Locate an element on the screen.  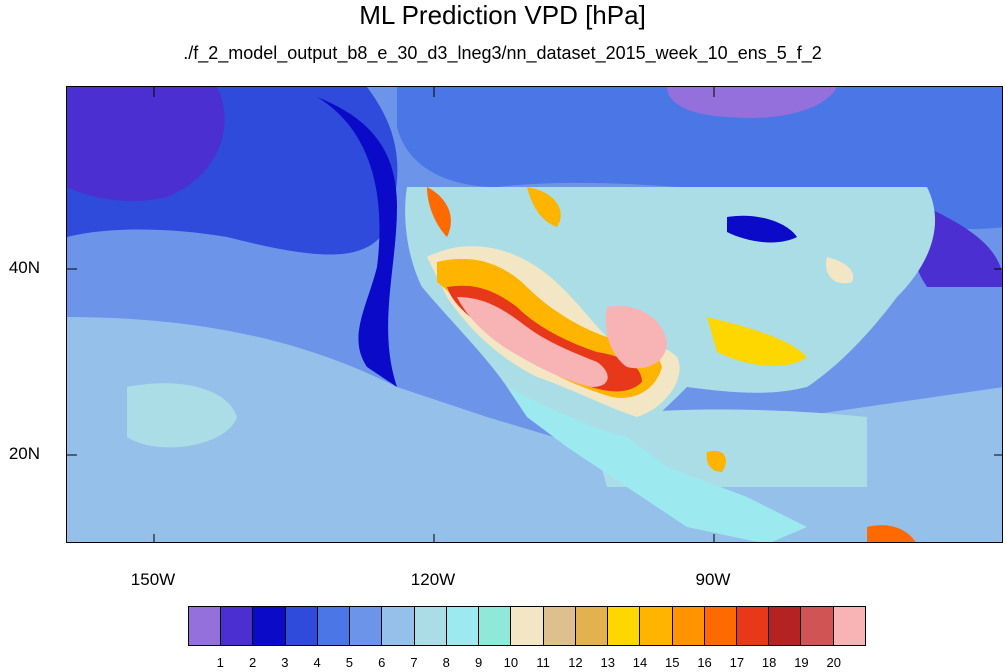
colorbar-tick-label: 15 is located at coordinates (672, 662).